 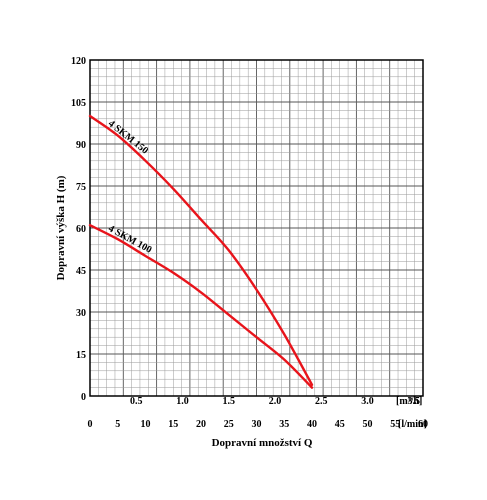 I want to click on x-unit-m3h: [m³/h], so click(x=409, y=401).